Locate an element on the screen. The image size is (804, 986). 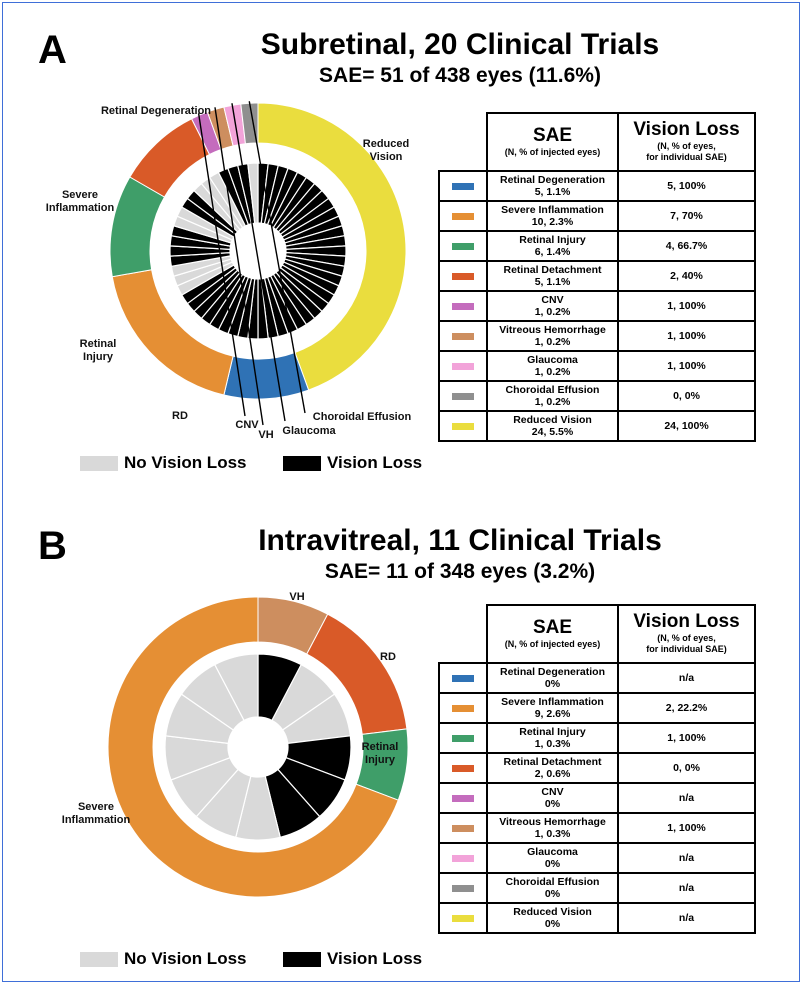
sae-count: 9, 2.6% is located at coordinates (552, 714).